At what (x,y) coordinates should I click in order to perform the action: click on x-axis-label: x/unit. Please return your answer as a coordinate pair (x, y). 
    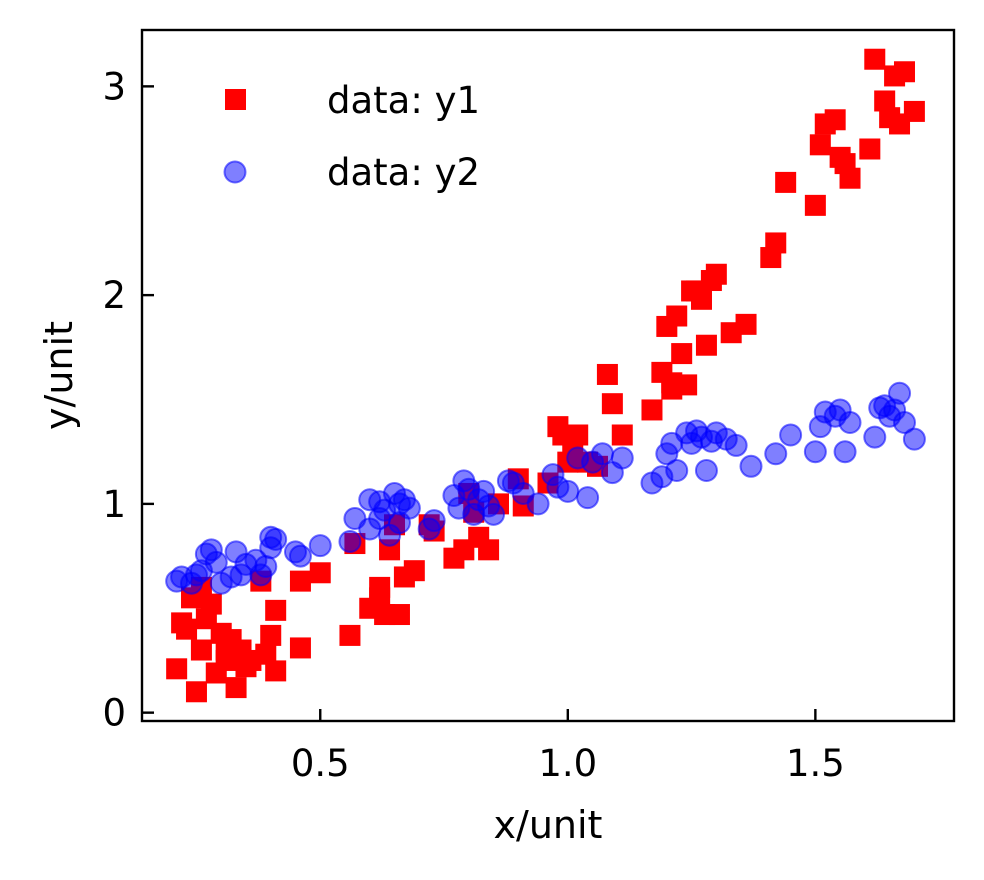
    Looking at the image, I should click on (548, 825).